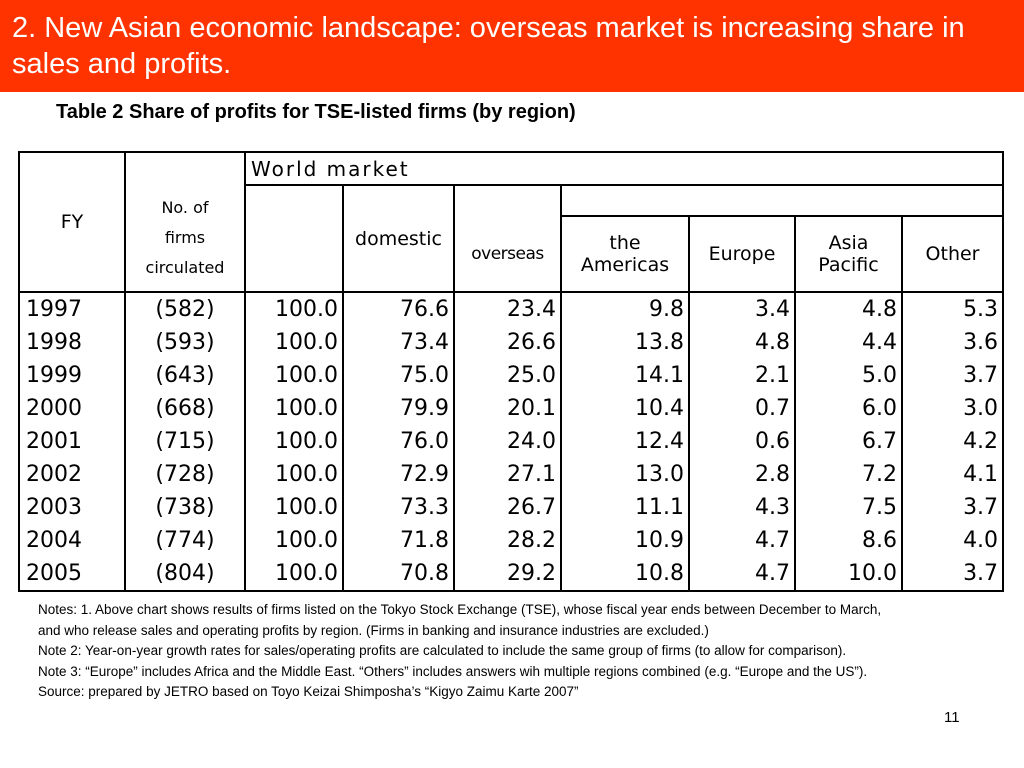 This screenshot has width=1024, height=768. Describe the element at coordinates (625, 574) in the screenshot. I see `cell-americas: 10.8` at that location.